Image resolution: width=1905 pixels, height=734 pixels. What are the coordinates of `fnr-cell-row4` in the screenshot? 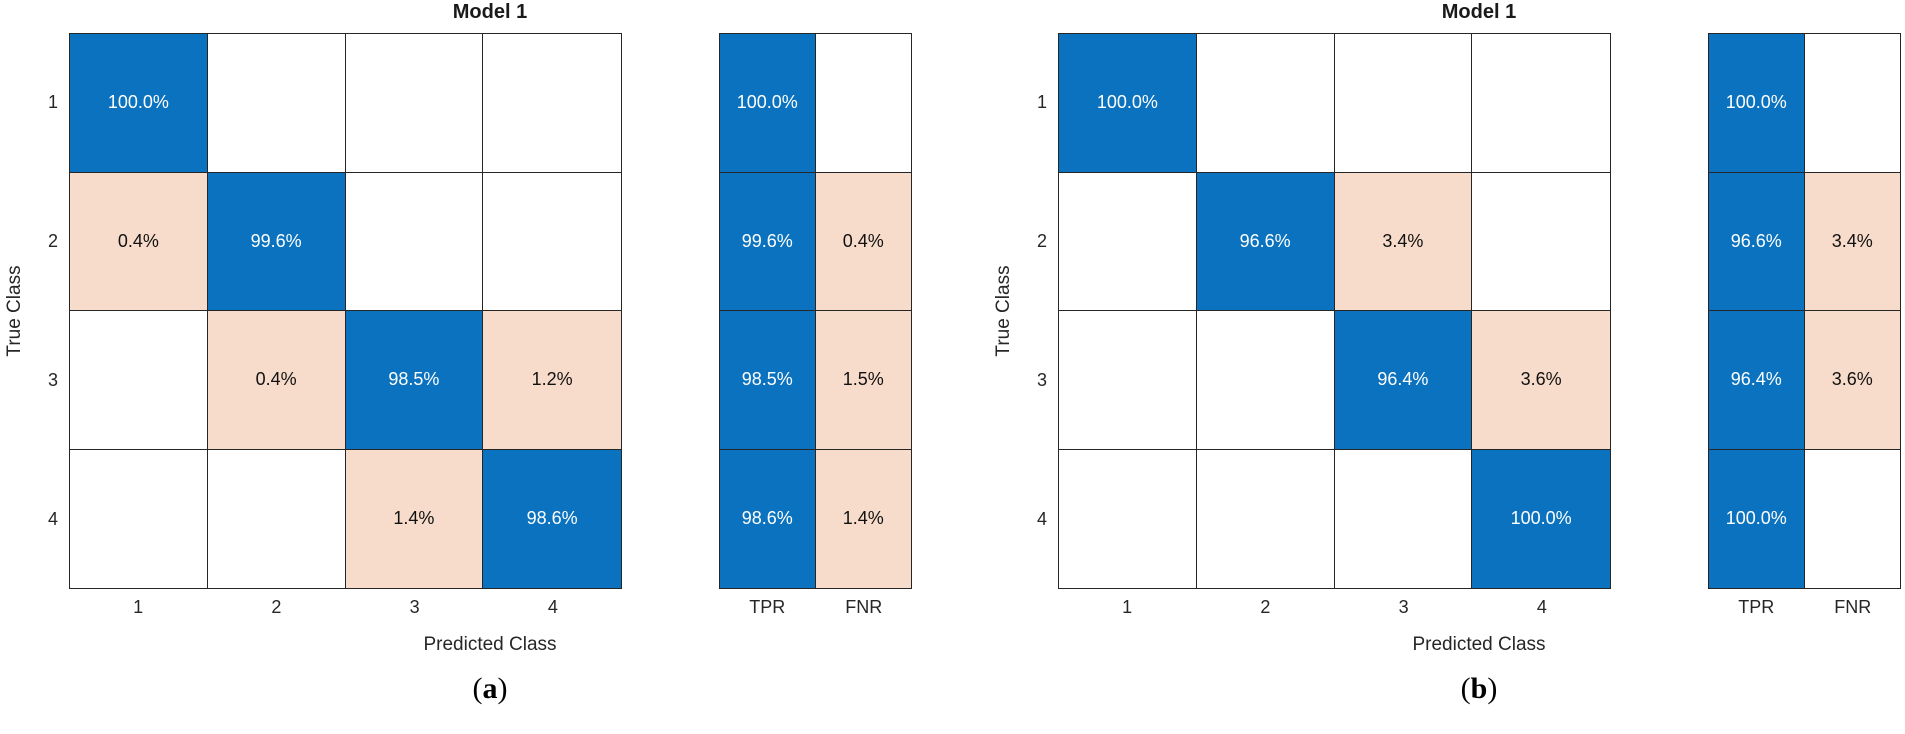 It's located at (1852, 518).